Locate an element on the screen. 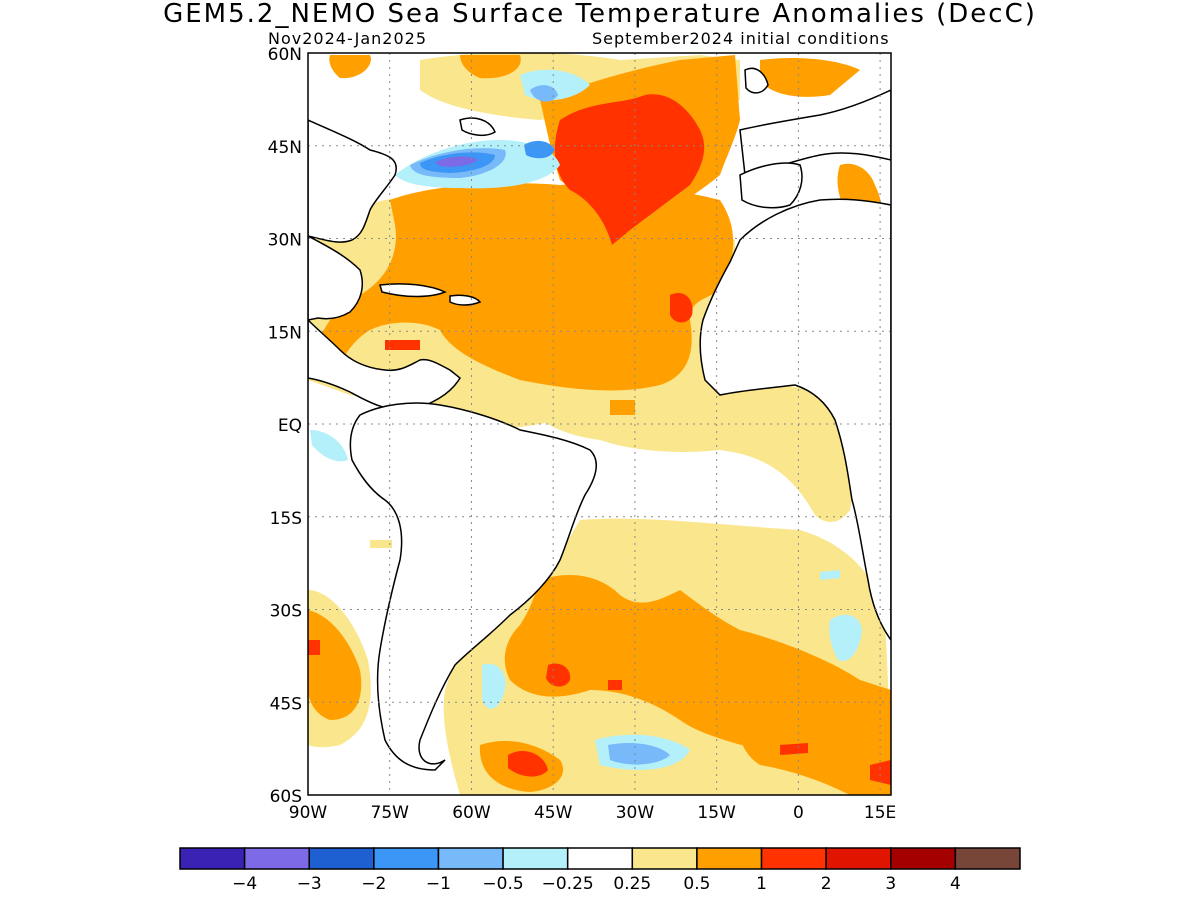  color-scale-bar is located at coordinates (600, 858).